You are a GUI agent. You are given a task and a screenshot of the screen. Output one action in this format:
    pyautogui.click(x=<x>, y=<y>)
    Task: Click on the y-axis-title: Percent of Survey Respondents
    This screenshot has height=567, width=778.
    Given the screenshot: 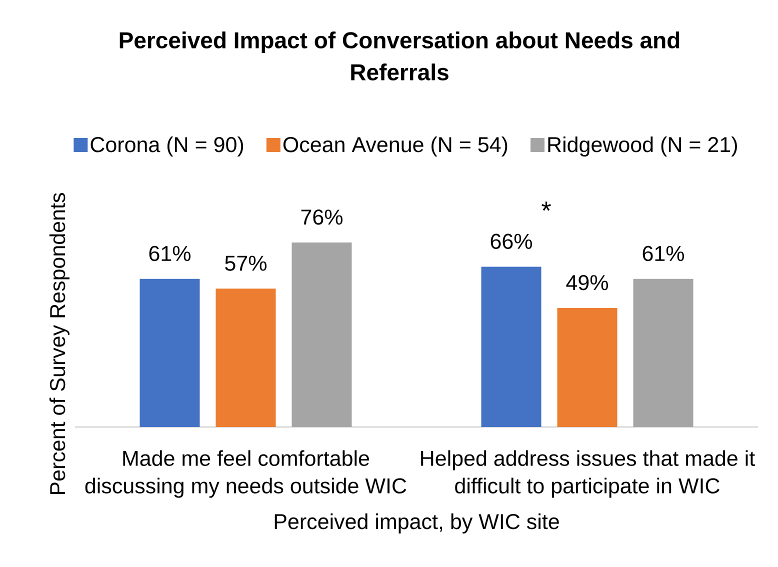 What is the action you would take?
    pyautogui.click(x=59, y=343)
    